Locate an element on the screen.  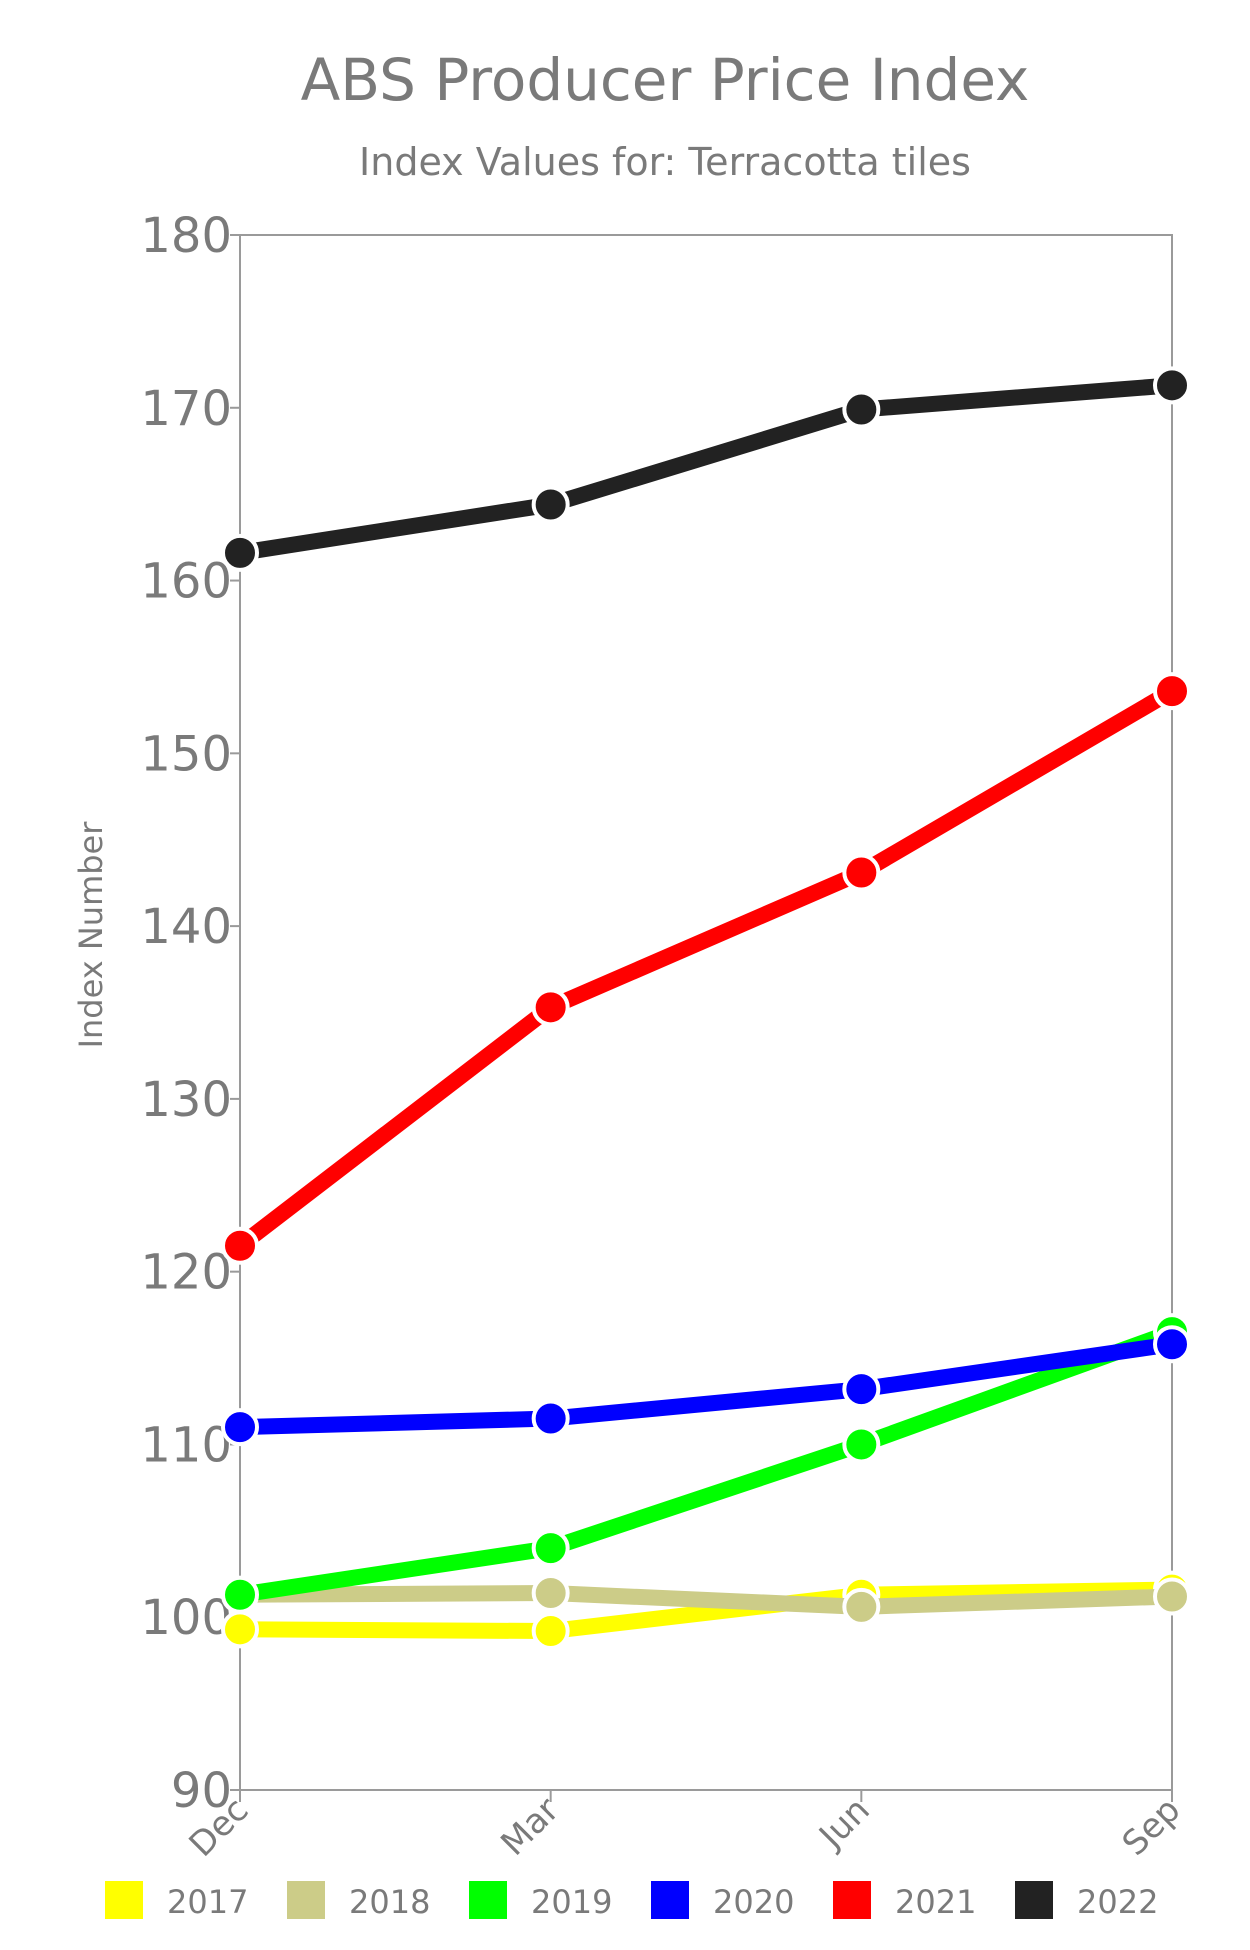
x-tick-label: Jun is located at coordinates (843, 1823).